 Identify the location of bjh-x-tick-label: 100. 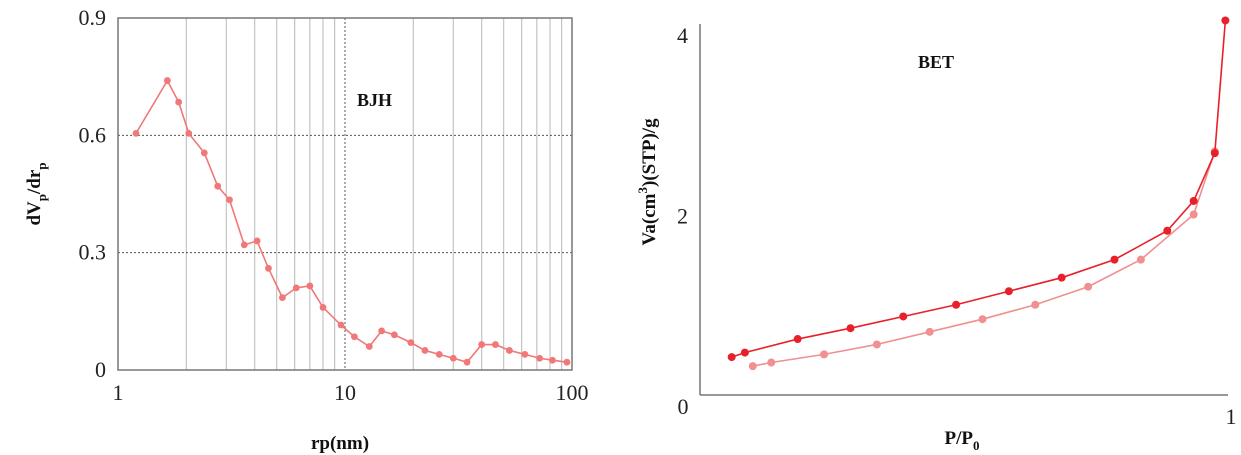
(572, 392).